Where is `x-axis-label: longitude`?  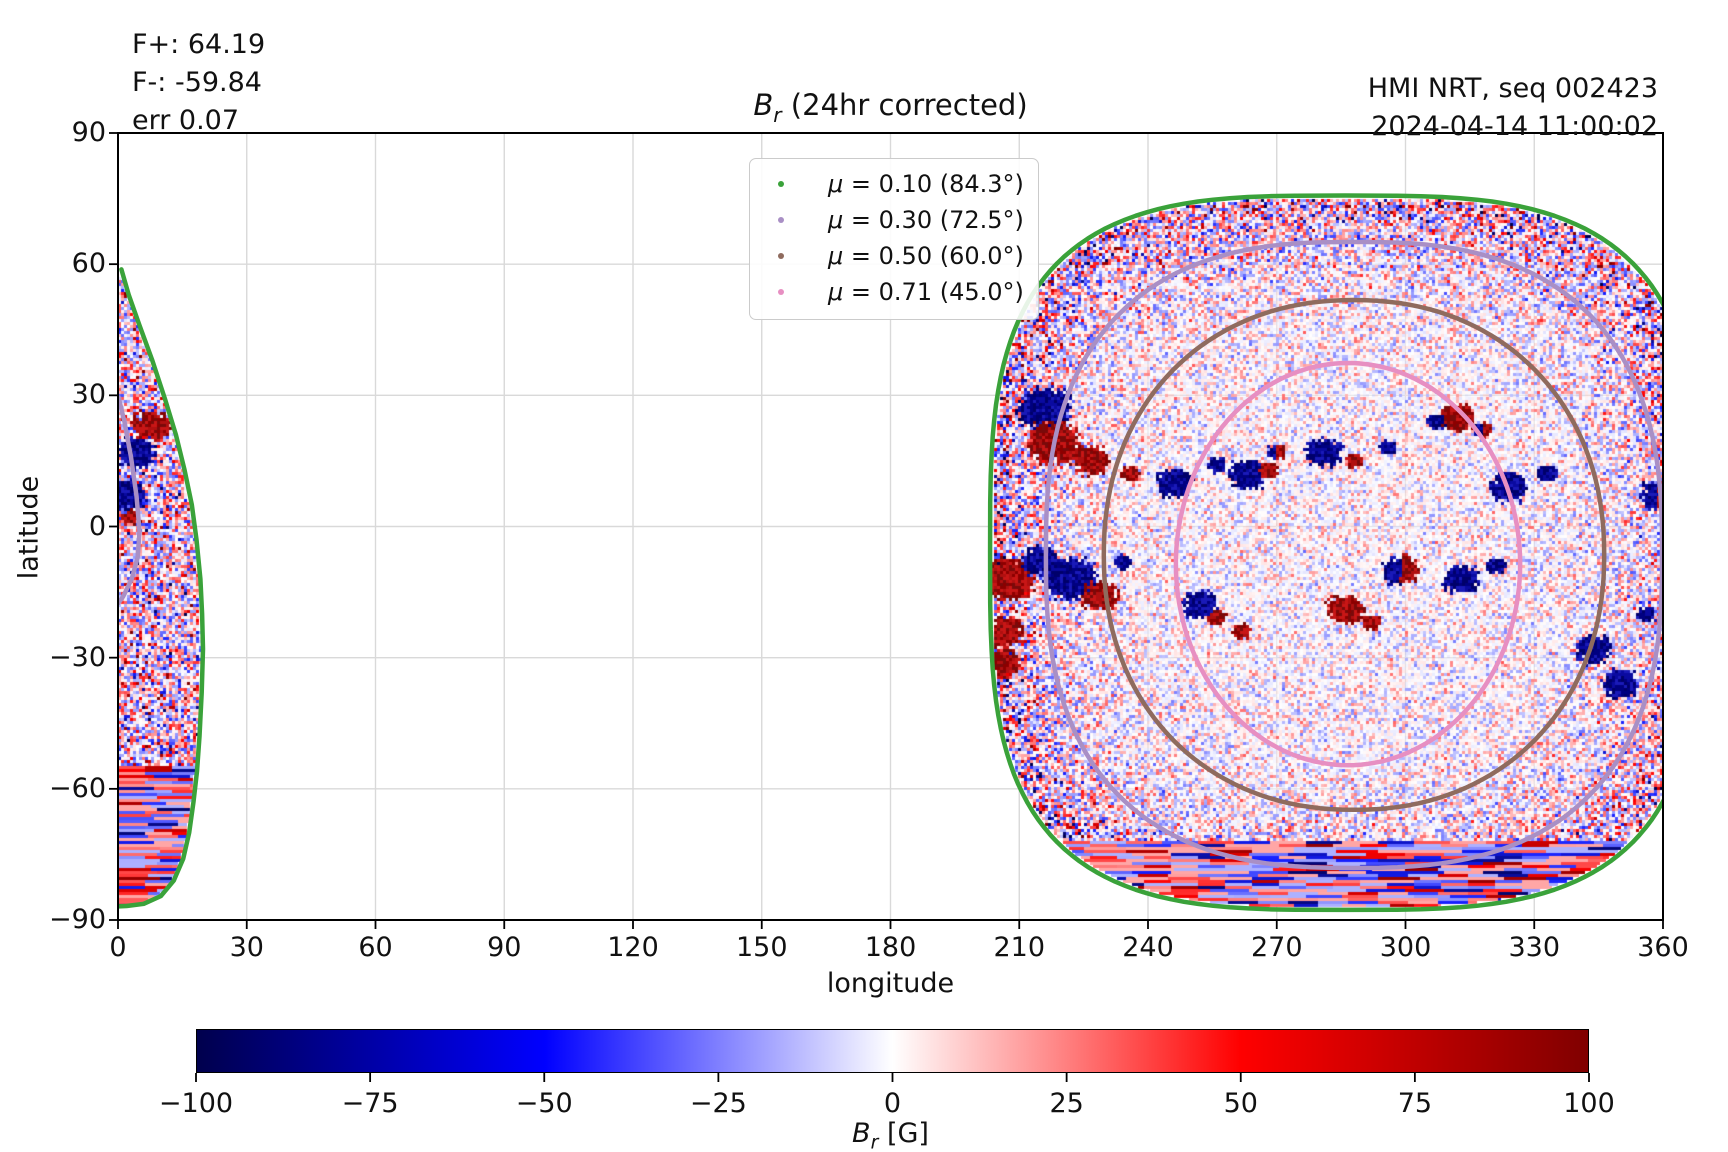
x-axis-label: longitude is located at coordinates (890, 983).